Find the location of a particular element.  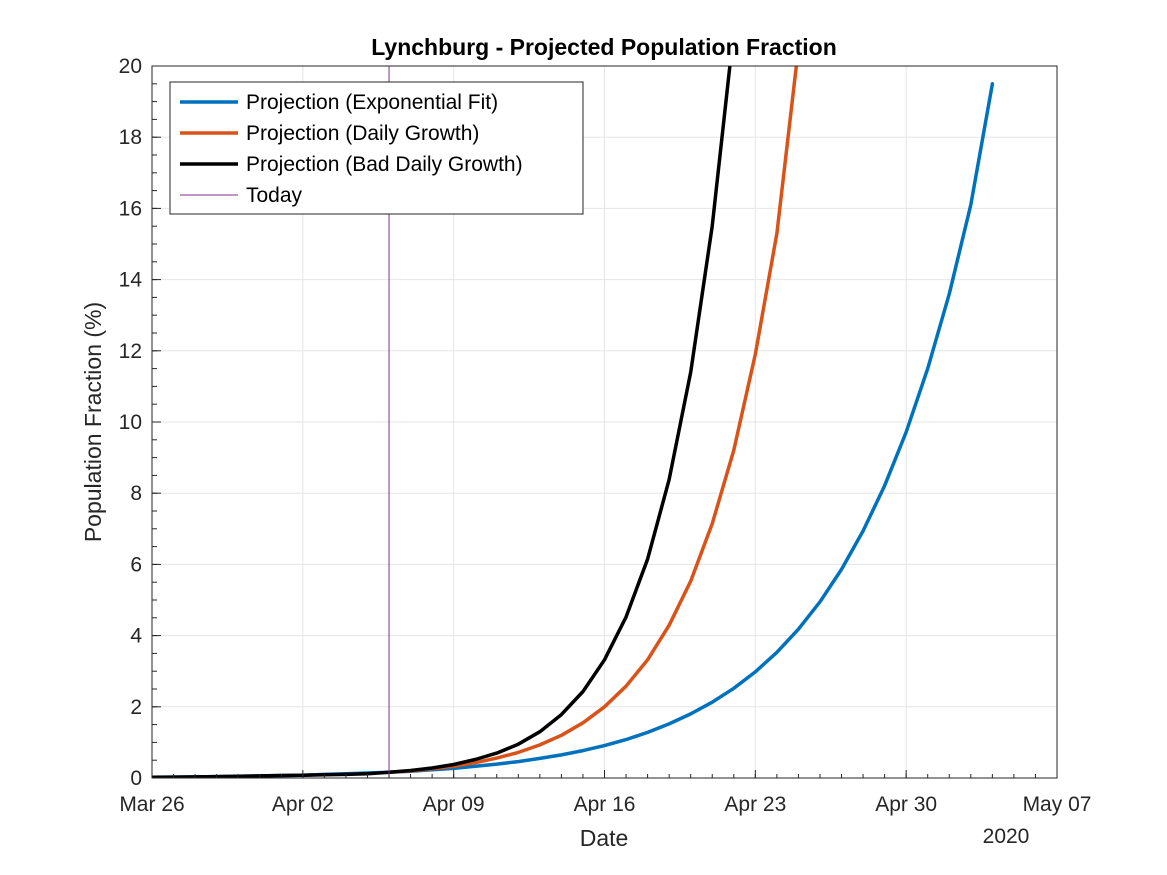

y-tick-label: 18 is located at coordinates (130, 137).